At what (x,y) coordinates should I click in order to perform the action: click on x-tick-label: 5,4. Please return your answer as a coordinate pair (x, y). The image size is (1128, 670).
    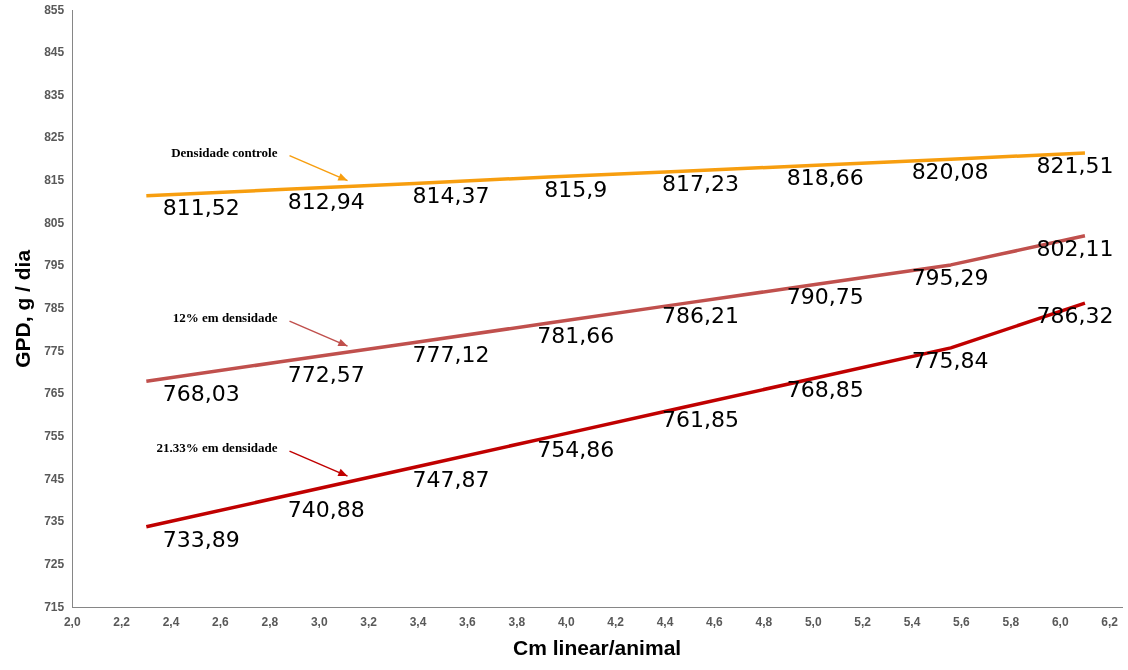
    Looking at the image, I should click on (912, 621).